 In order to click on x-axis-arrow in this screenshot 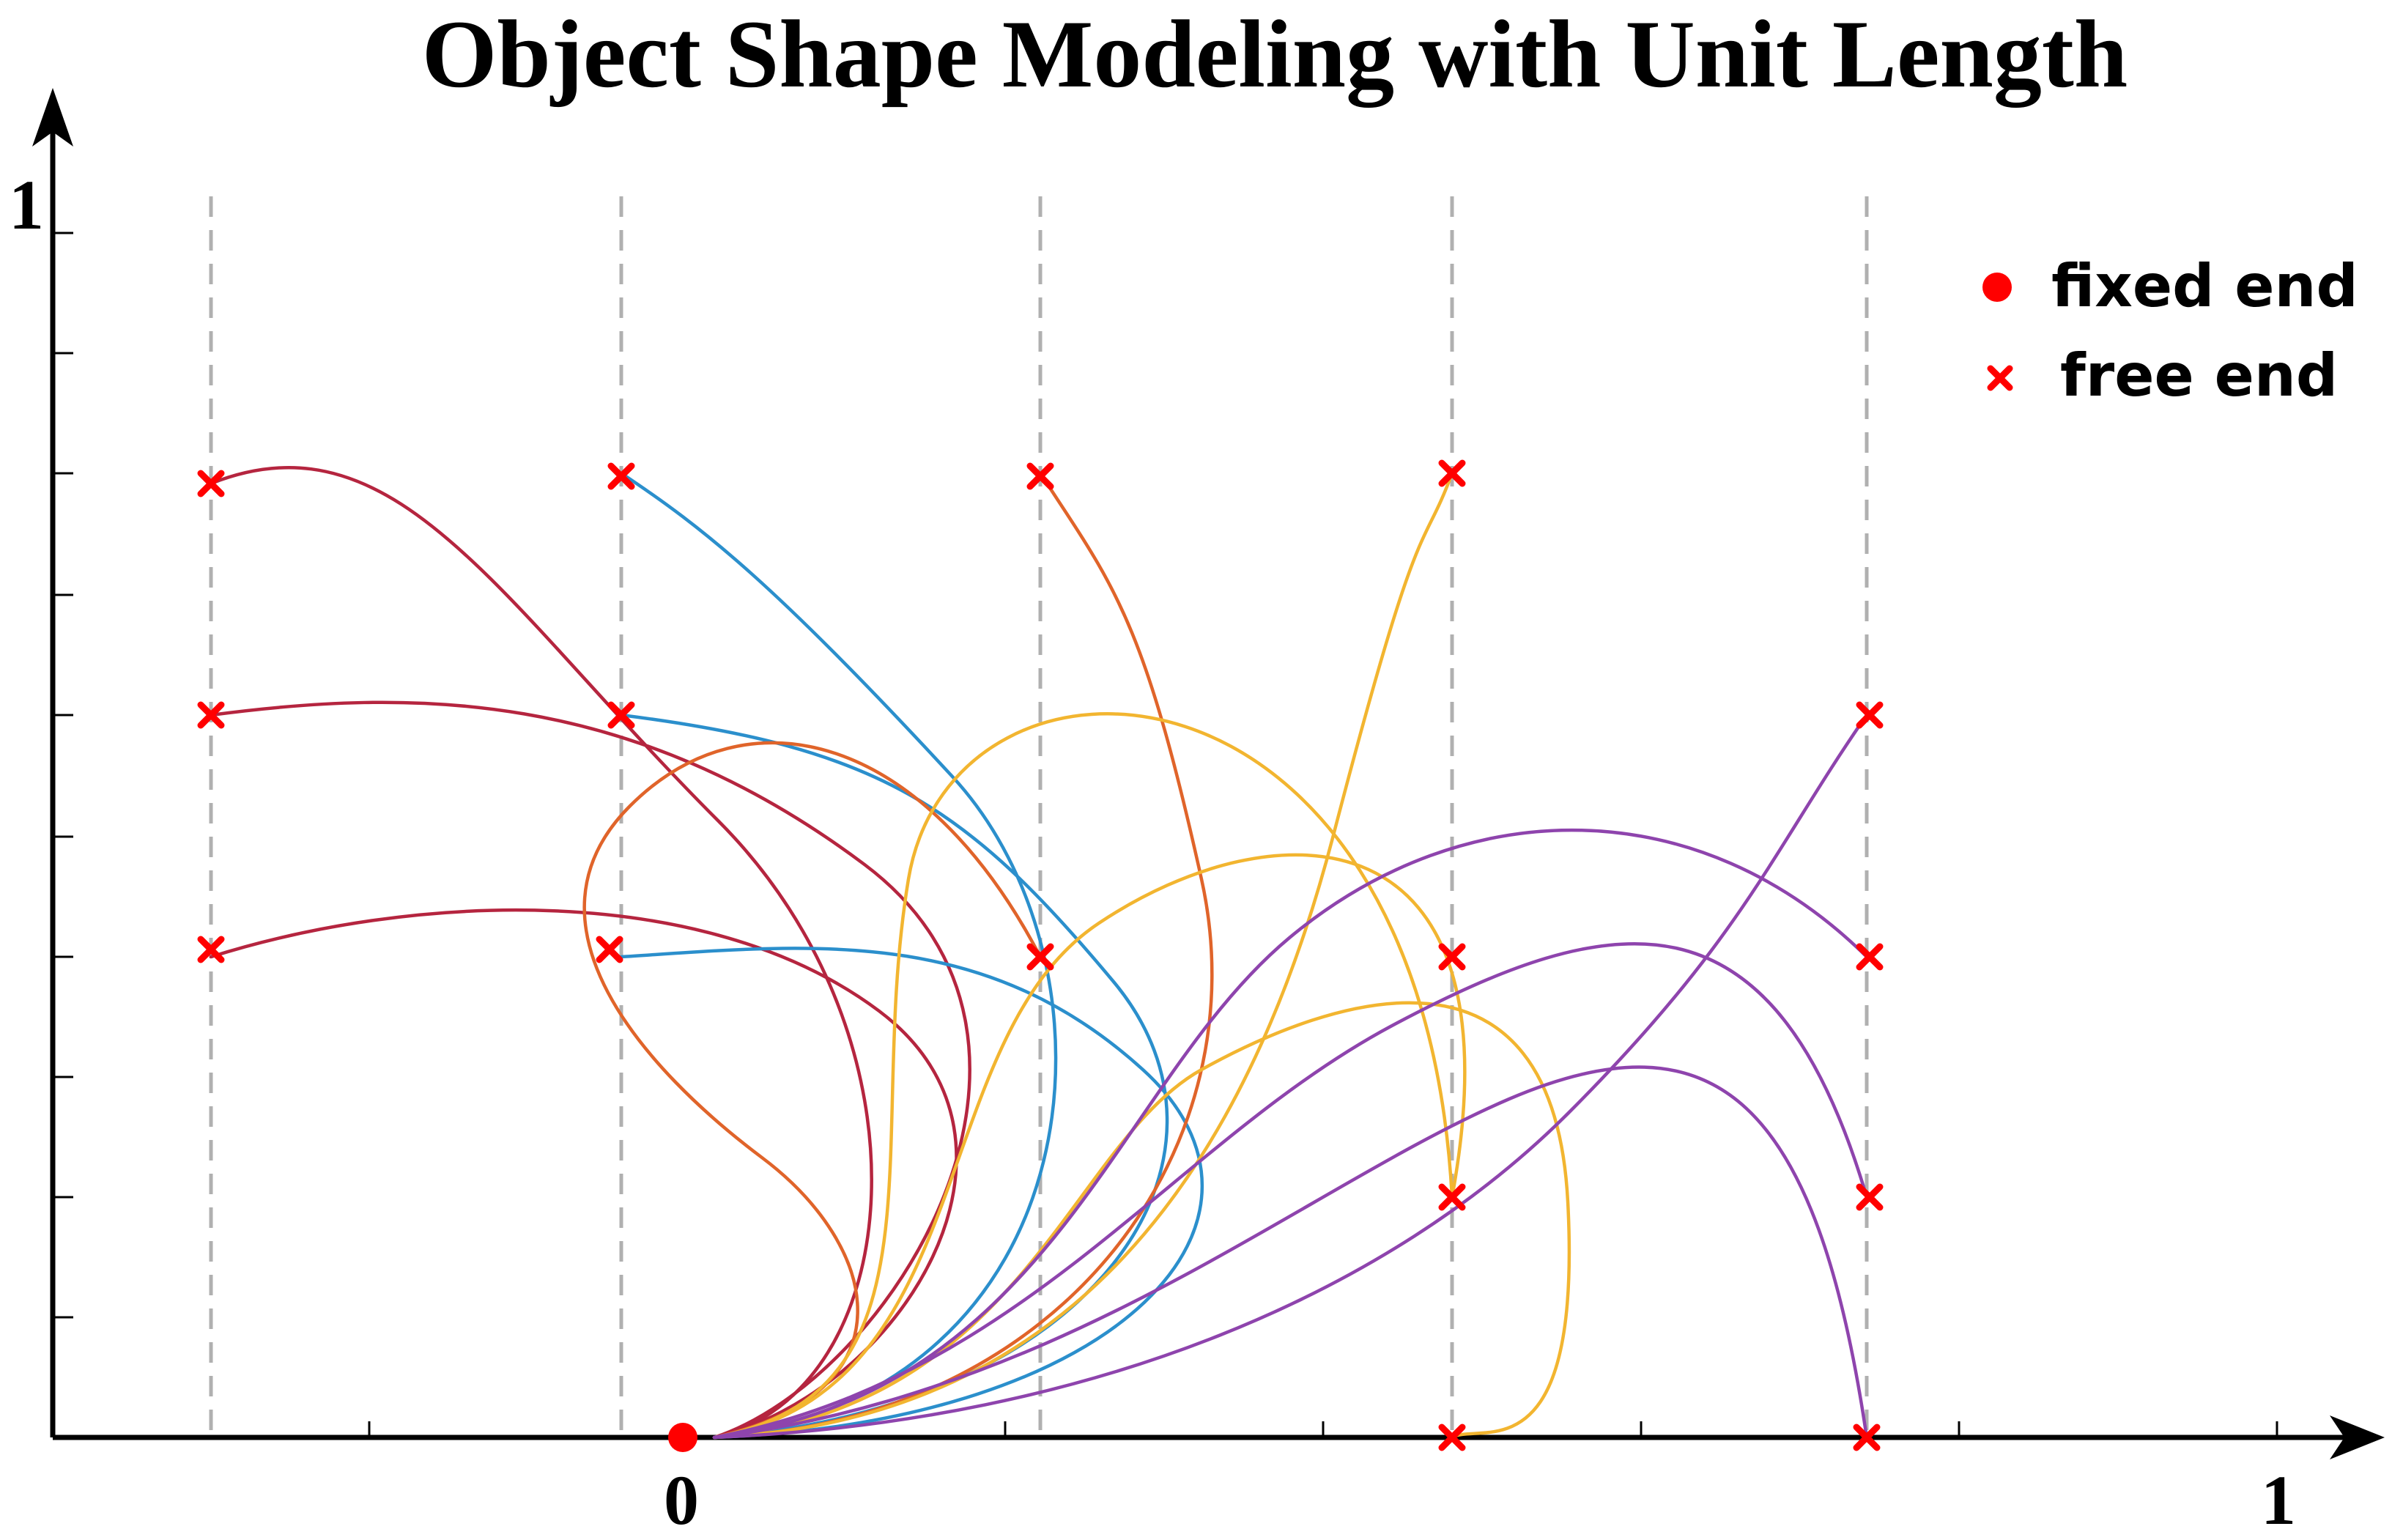, I will do `click(2357, 1437)`.